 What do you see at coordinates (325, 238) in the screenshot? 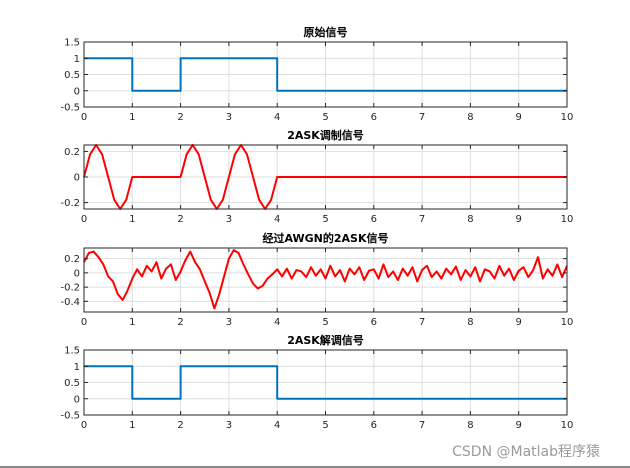
I see `subplot-title: 经过AWGN的2ASK信号` at bounding box center [325, 238].